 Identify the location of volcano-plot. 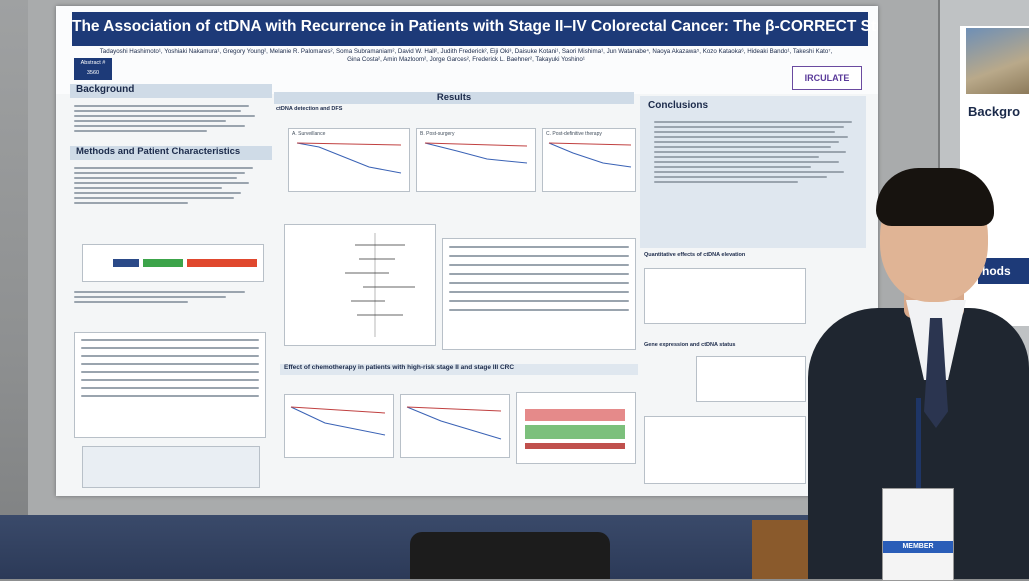
(751, 379).